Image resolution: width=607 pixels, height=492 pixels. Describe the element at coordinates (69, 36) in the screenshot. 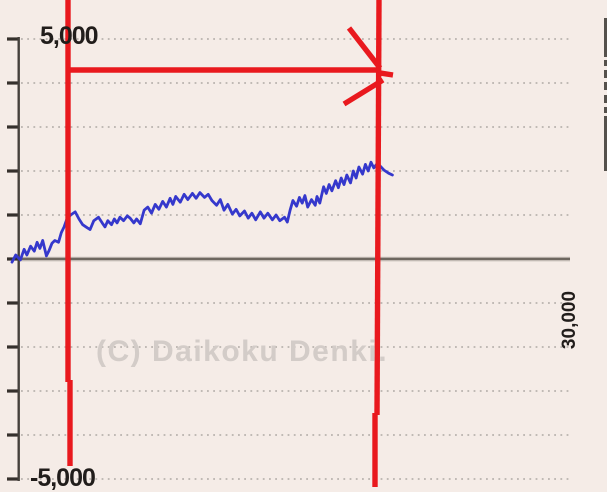

I see `y-axis-tick-label-top: 5,000` at that location.